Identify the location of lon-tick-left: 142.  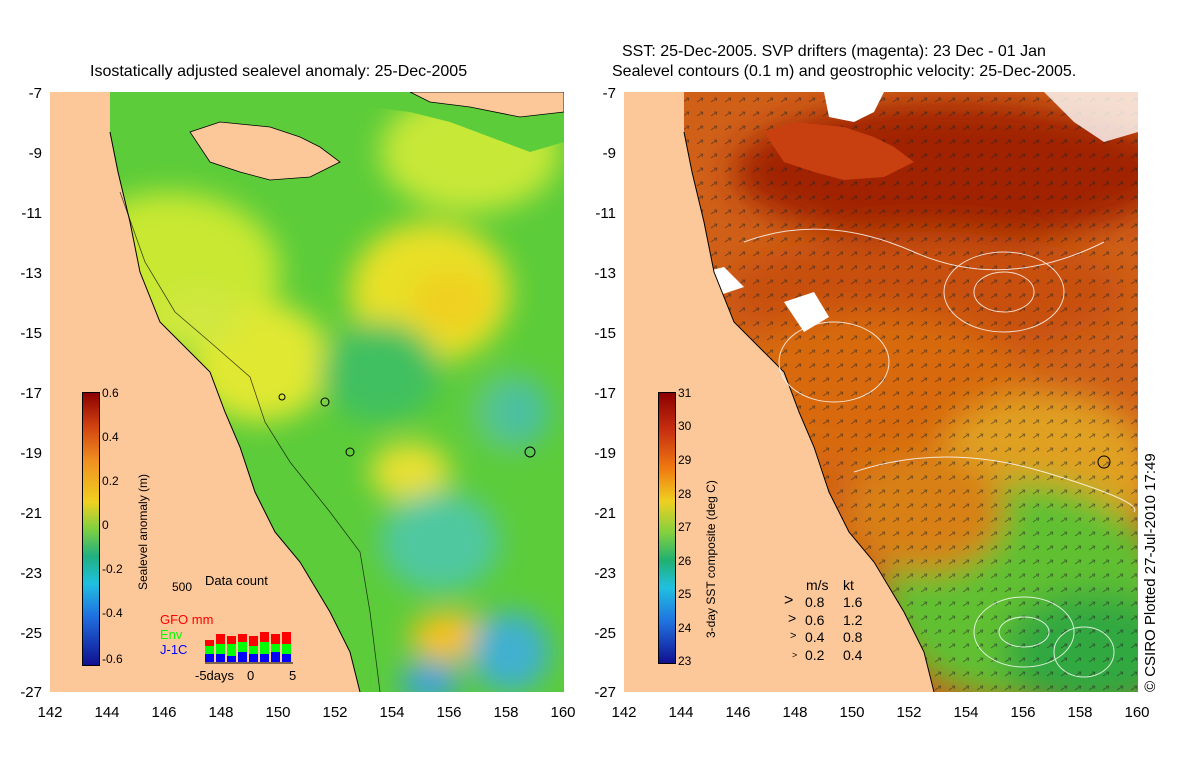
(50, 712).